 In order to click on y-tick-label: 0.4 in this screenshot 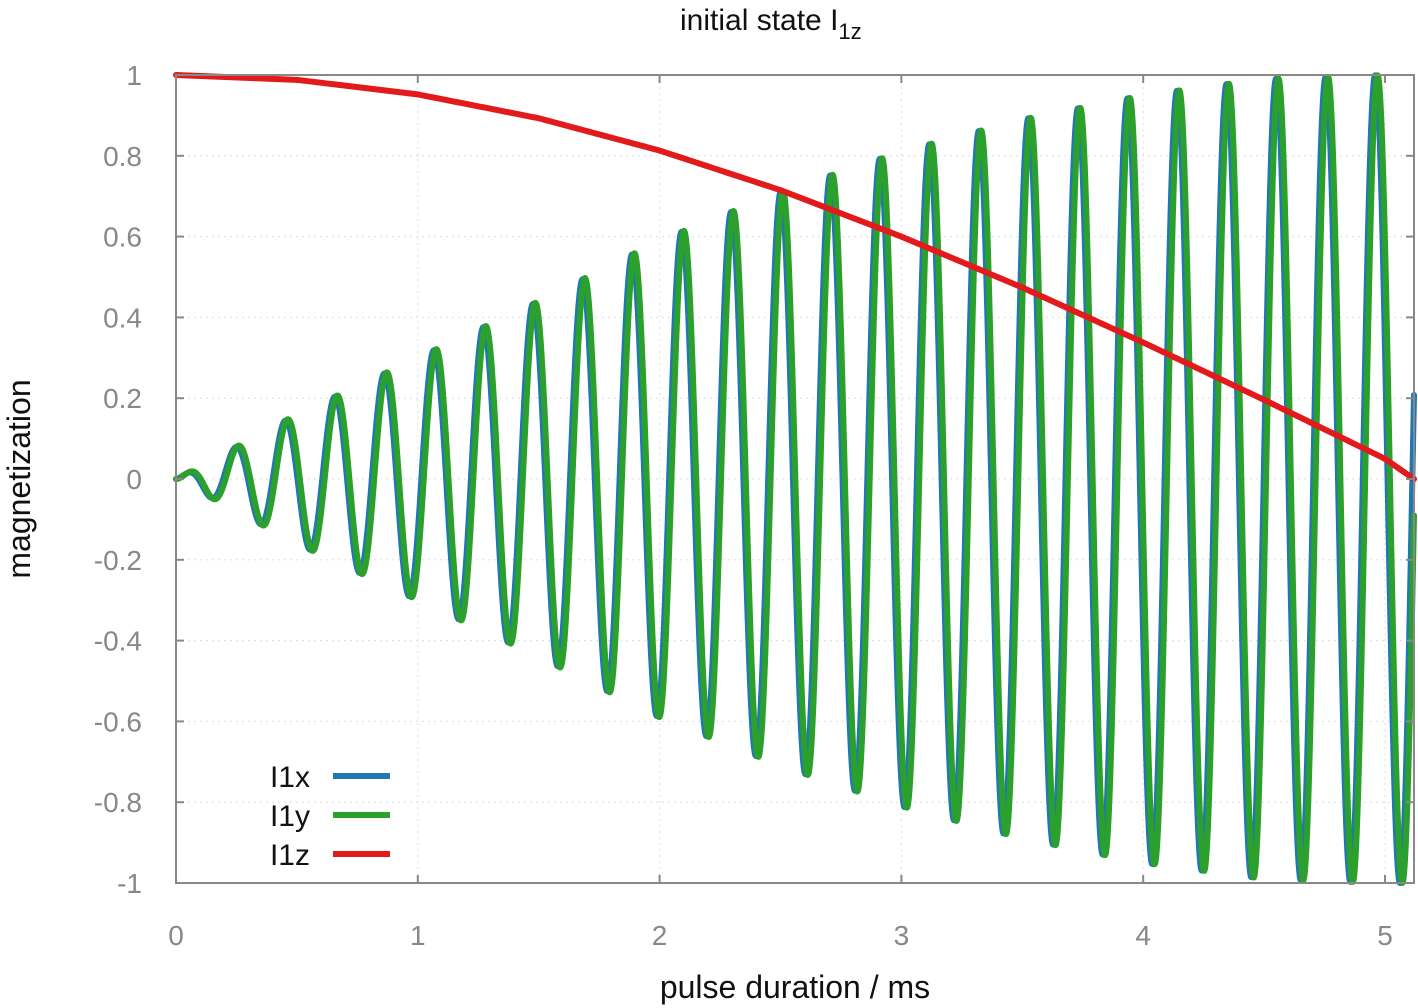, I will do `click(122, 317)`.